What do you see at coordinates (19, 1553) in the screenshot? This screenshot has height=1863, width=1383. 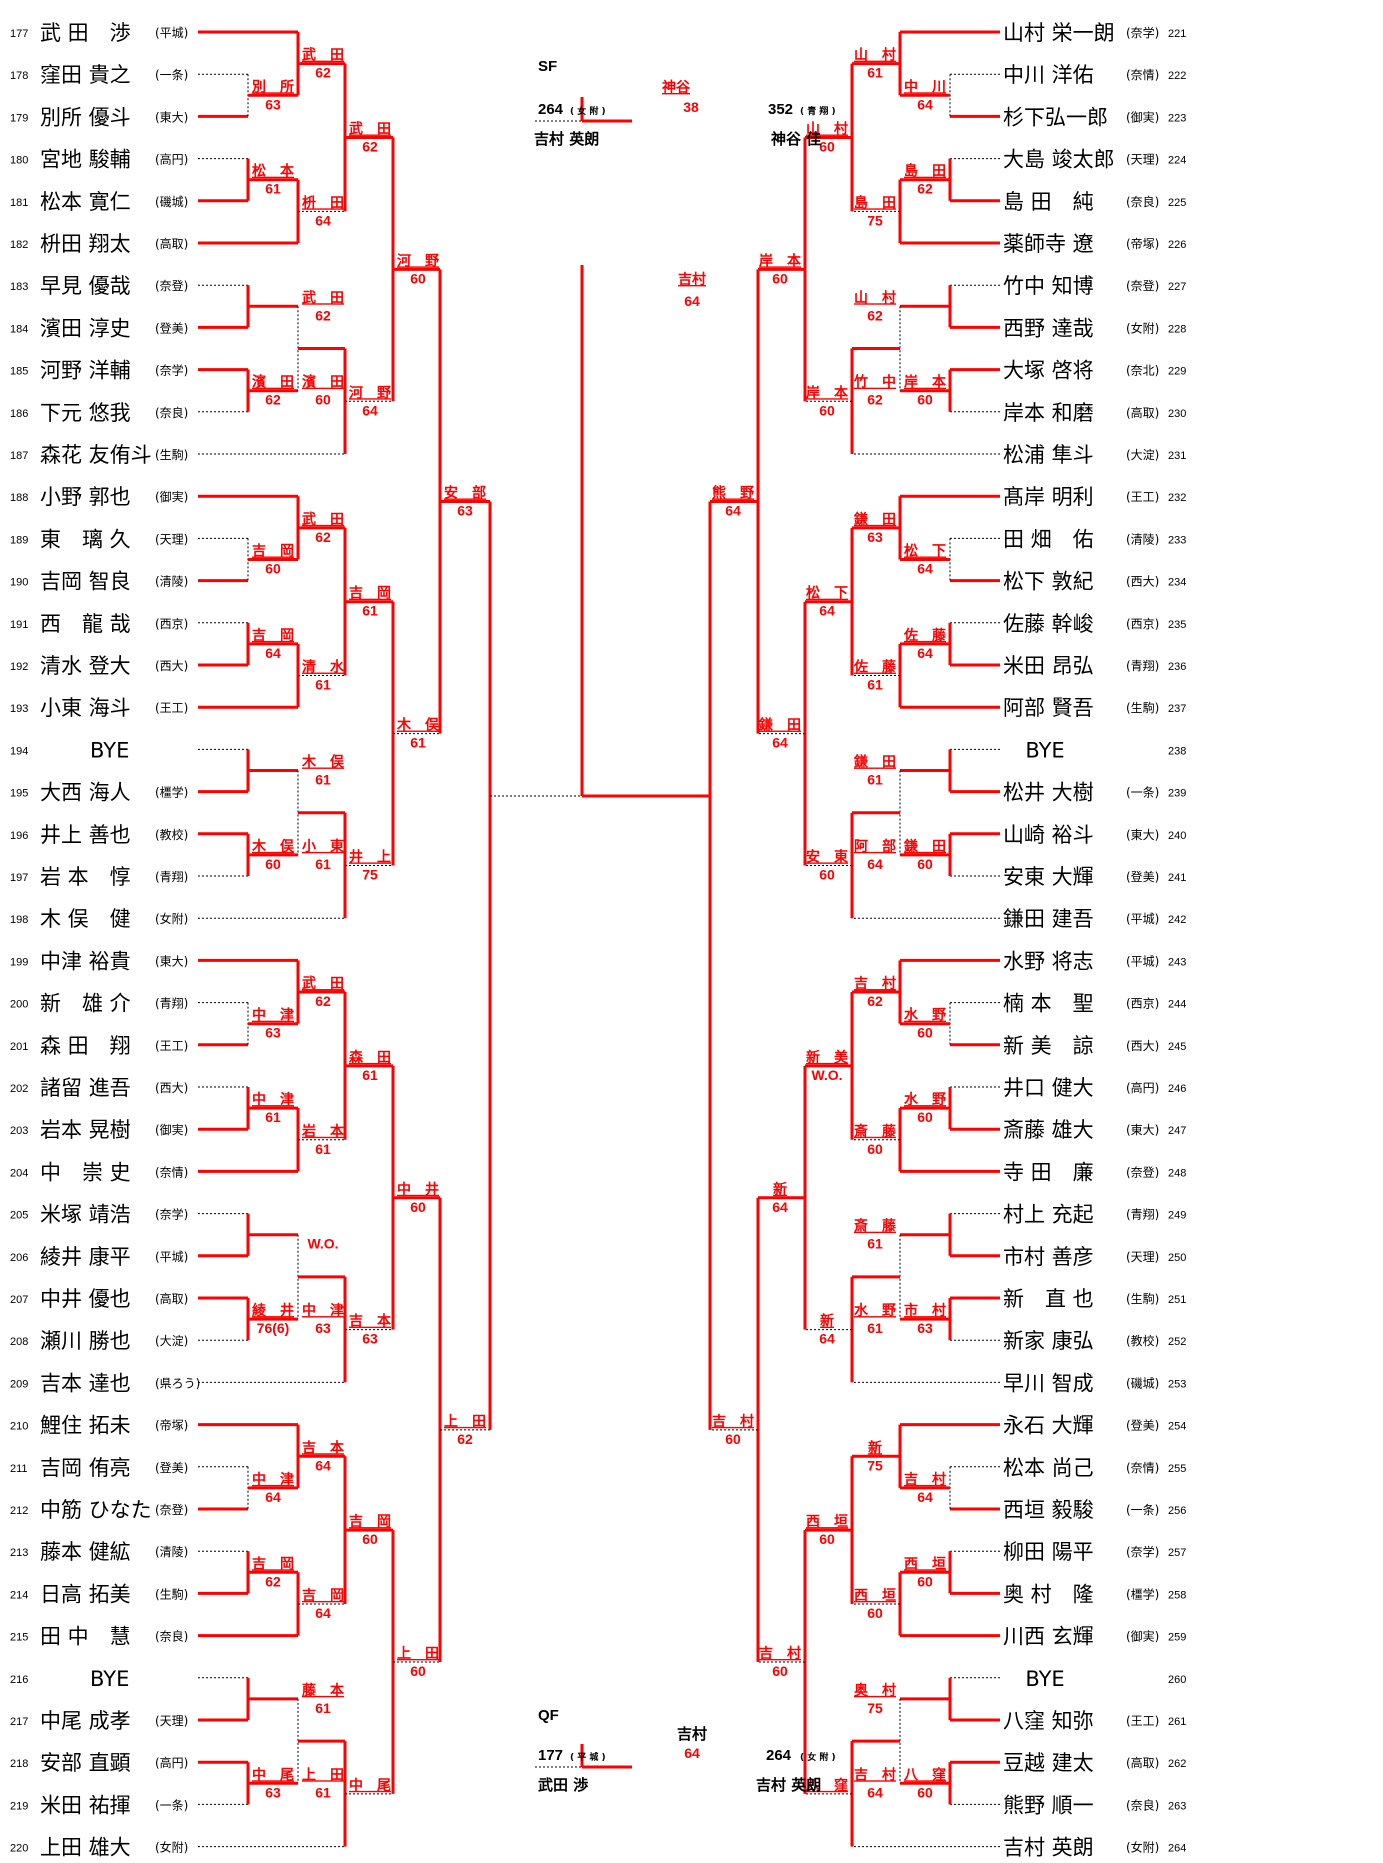 I see `player-number: 213` at bounding box center [19, 1553].